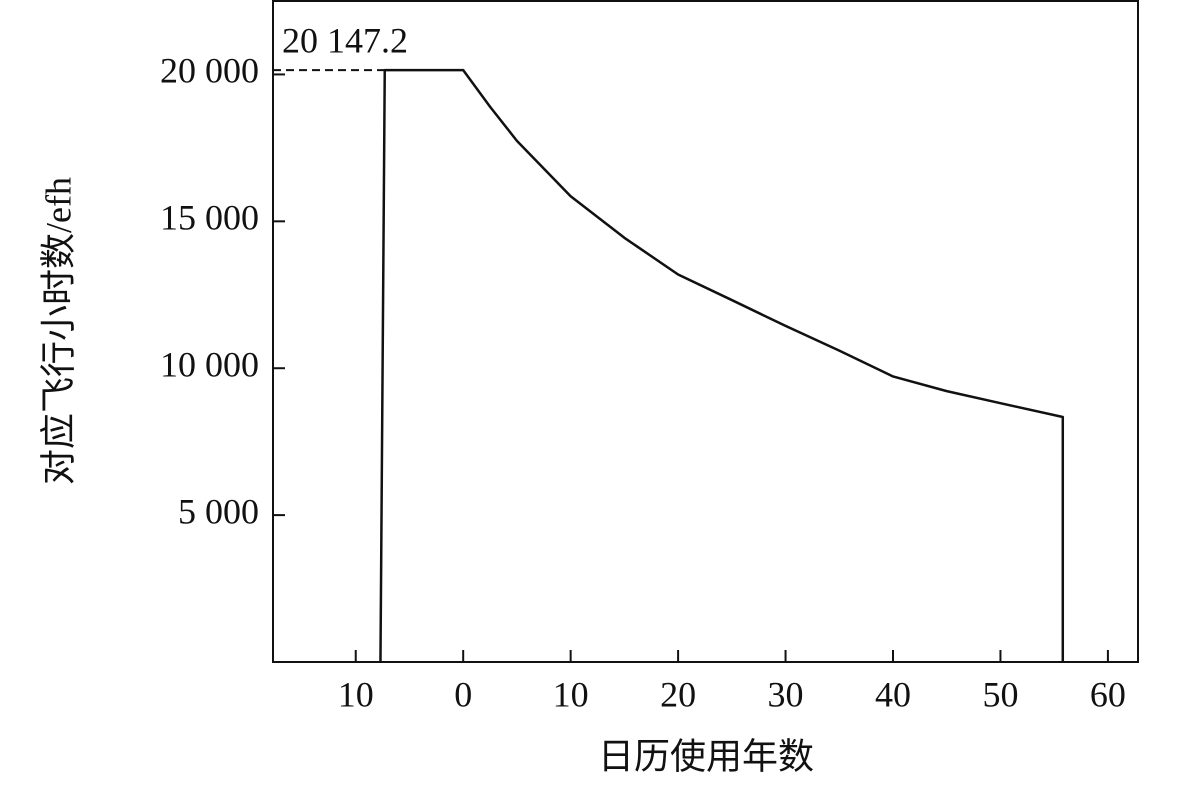  What do you see at coordinates (1000, 694) in the screenshot?
I see `x-tick-label: 50` at bounding box center [1000, 694].